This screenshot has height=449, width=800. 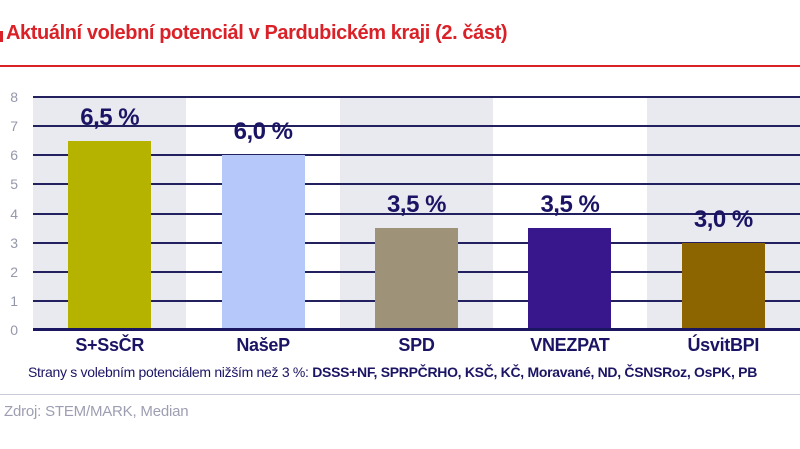 I want to click on bar-ÚsvitBPI, so click(x=723, y=286).